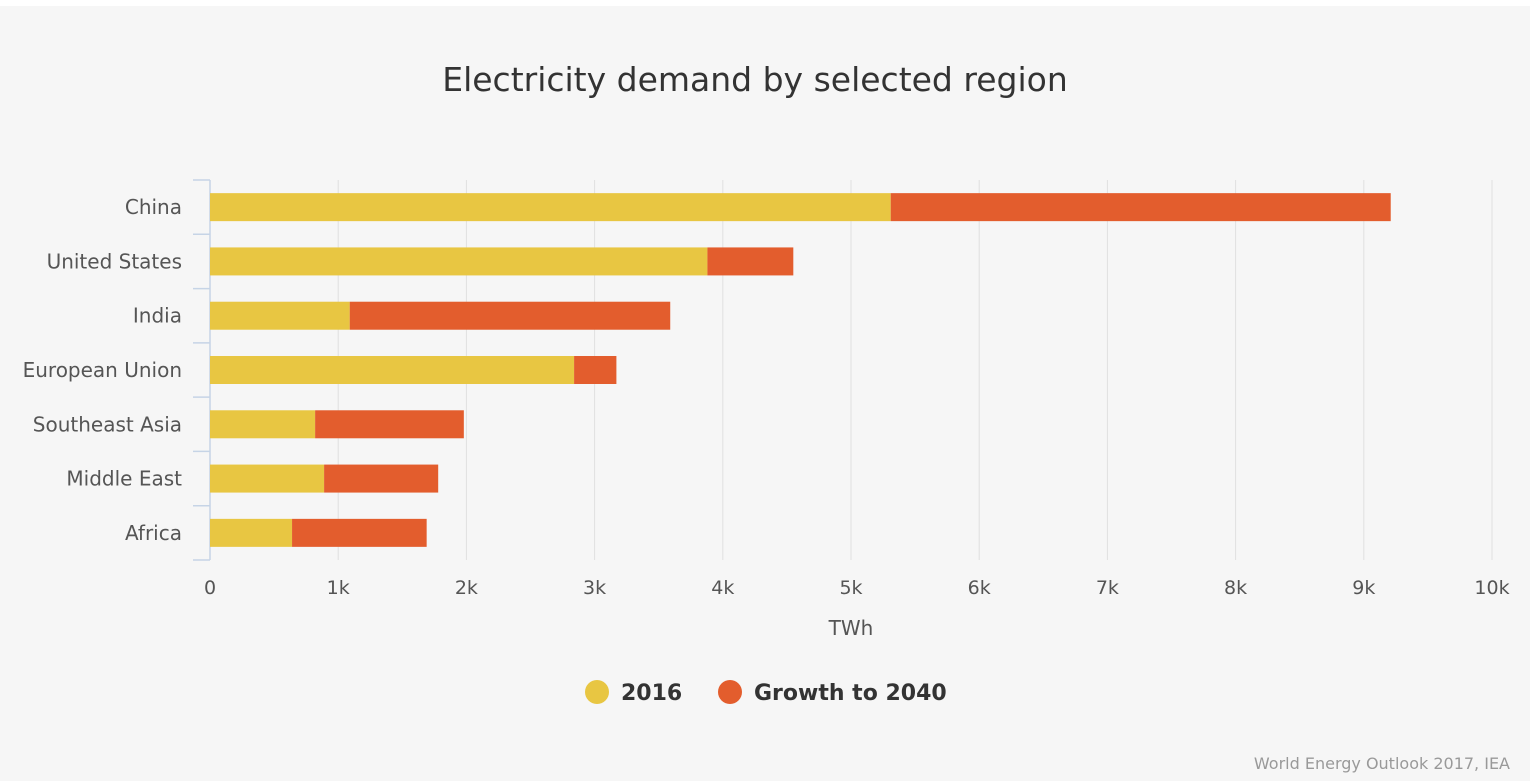 Image resolution: width=1536 pixels, height=781 pixels. Describe the element at coordinates (979, 588) in the screenshot. I see `x-tick-label: 6k` at that location.